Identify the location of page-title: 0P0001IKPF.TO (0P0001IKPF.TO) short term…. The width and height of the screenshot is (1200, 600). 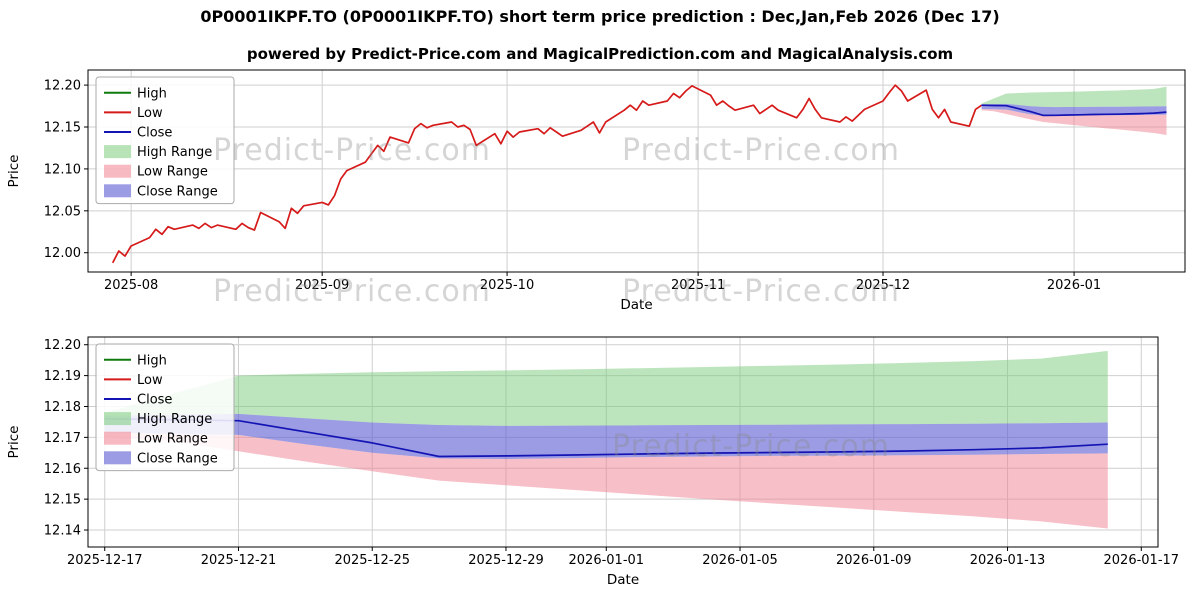
(600, 16).